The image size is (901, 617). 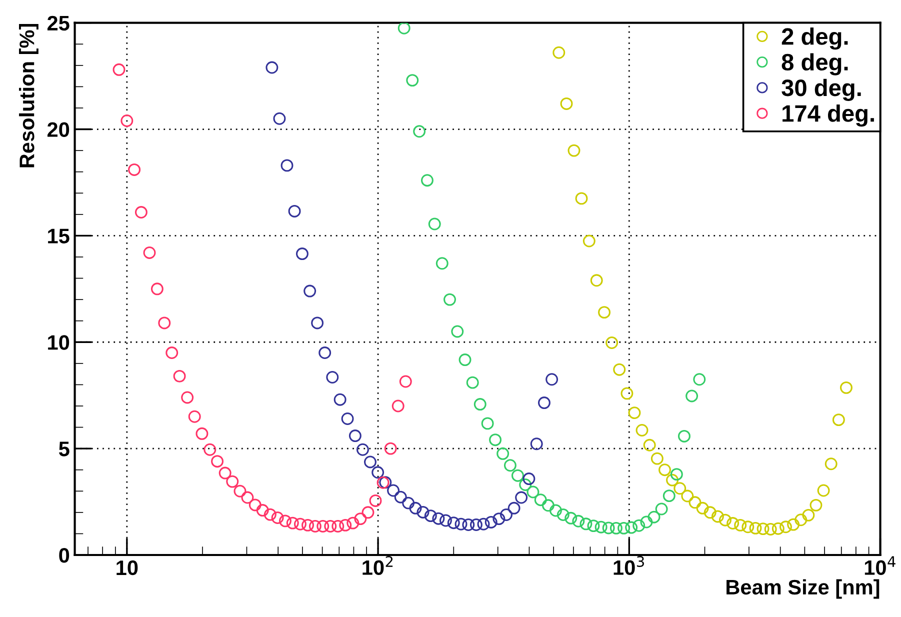 I want to click on y-tick-label: 15, so click(x=59, y=236).